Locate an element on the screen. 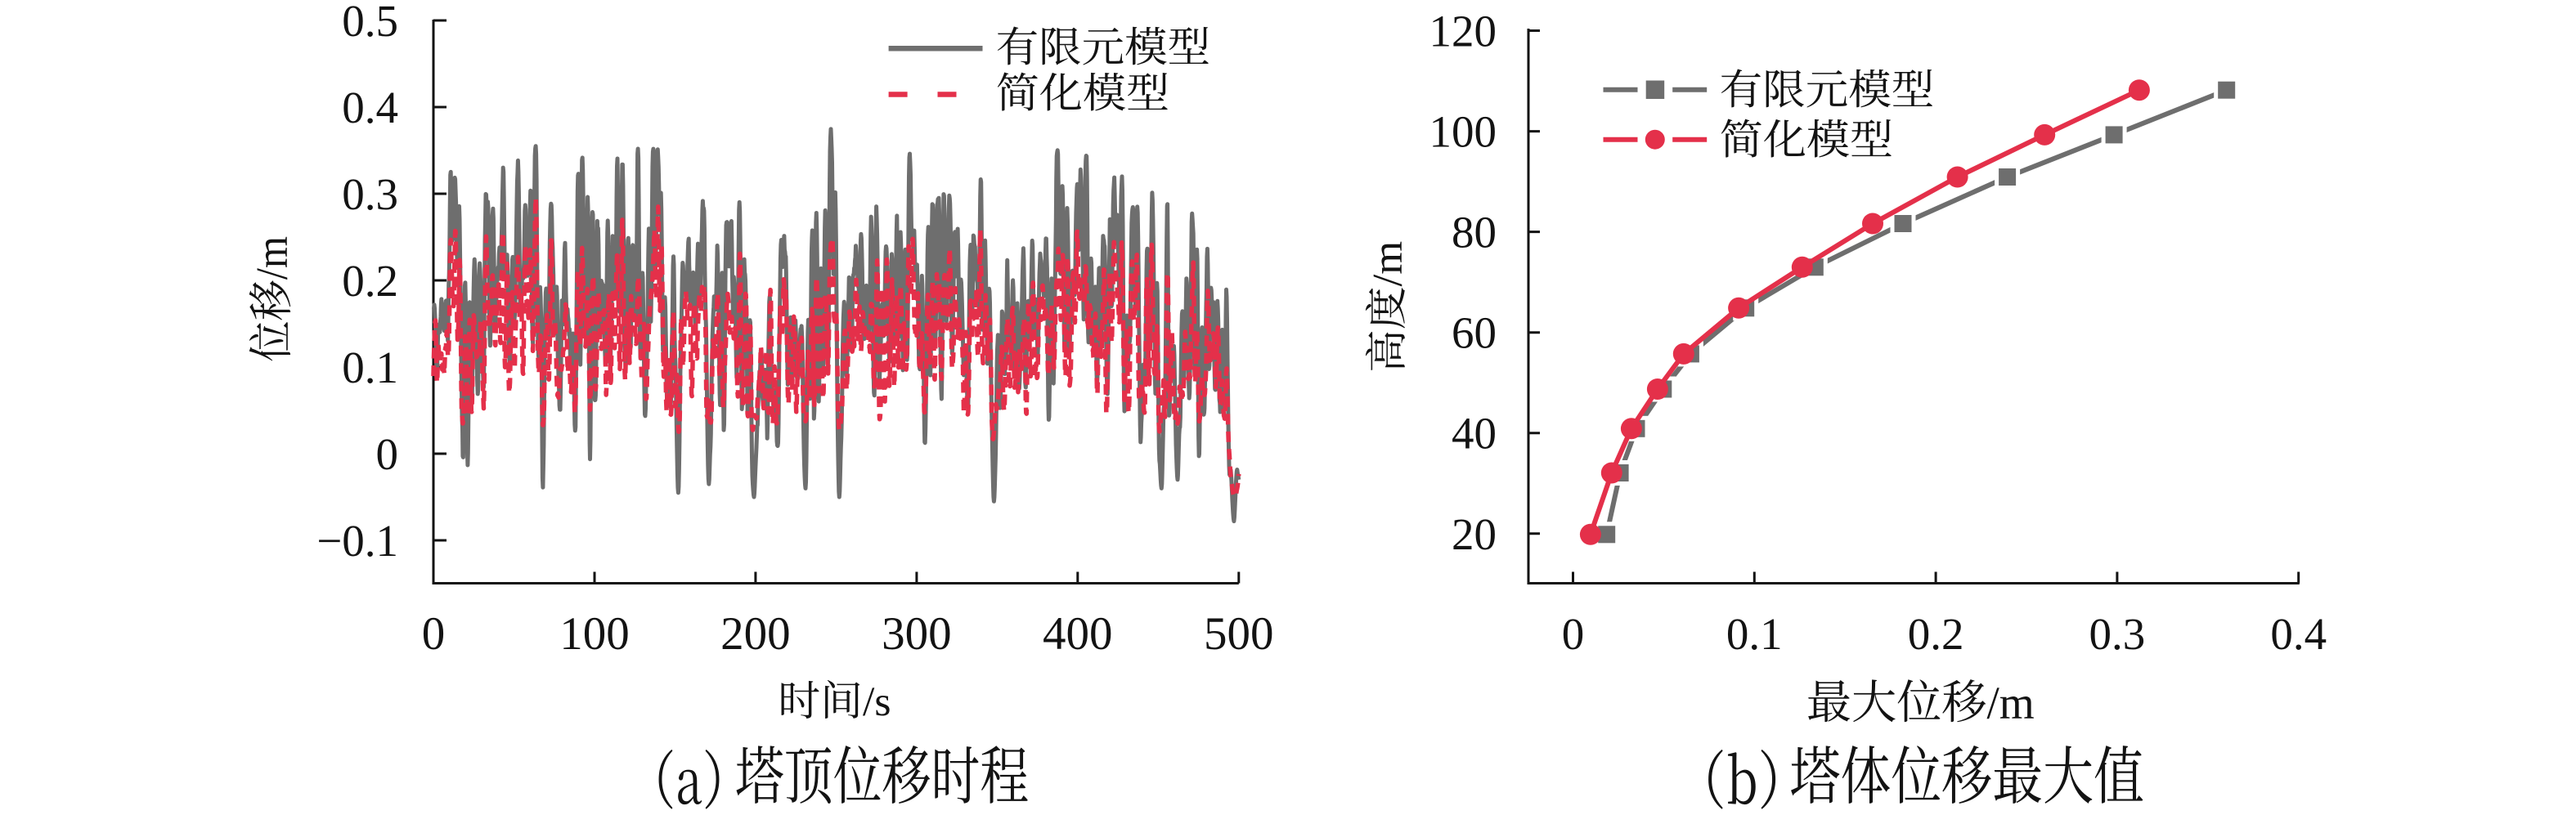  svg-text: 120 is located at coordinates (1463, 32).